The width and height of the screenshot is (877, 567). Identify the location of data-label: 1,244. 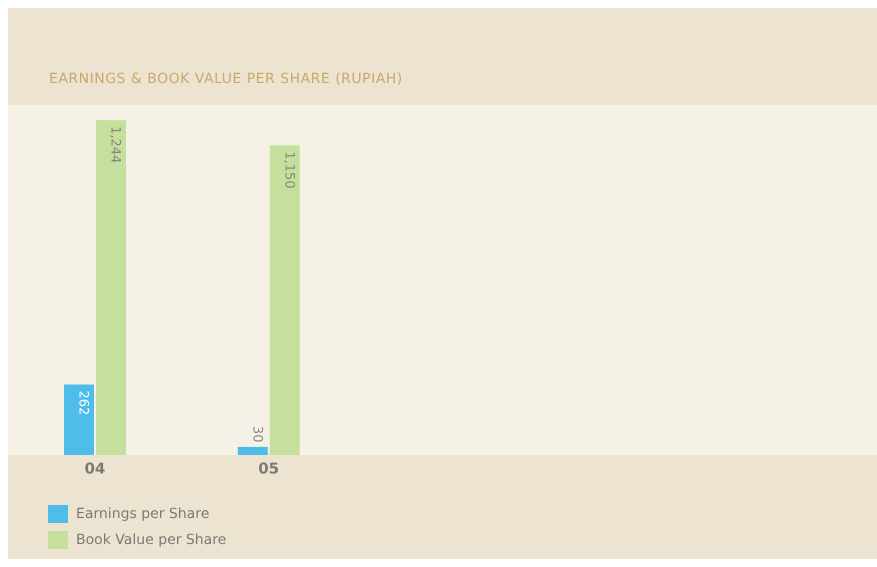
(115, 145).